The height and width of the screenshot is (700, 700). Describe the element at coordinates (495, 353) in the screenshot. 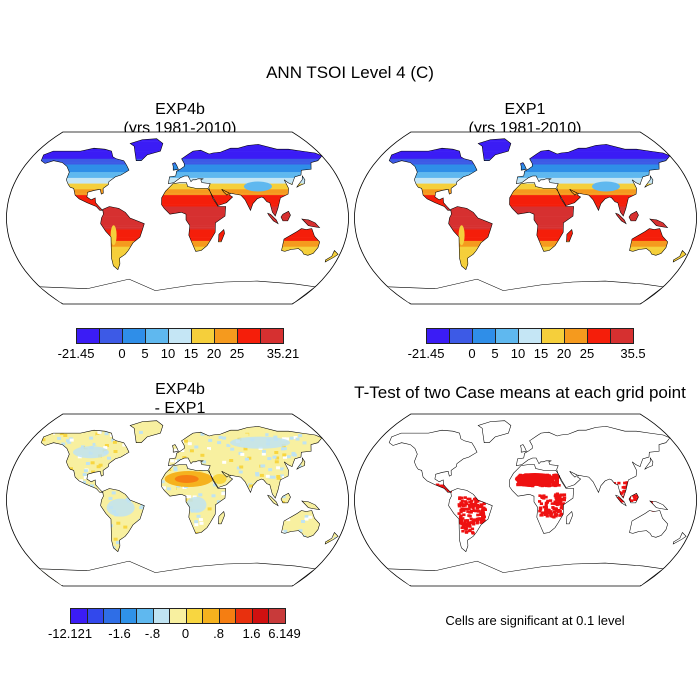

I see `colorbar-tick-label: 5` at that location.